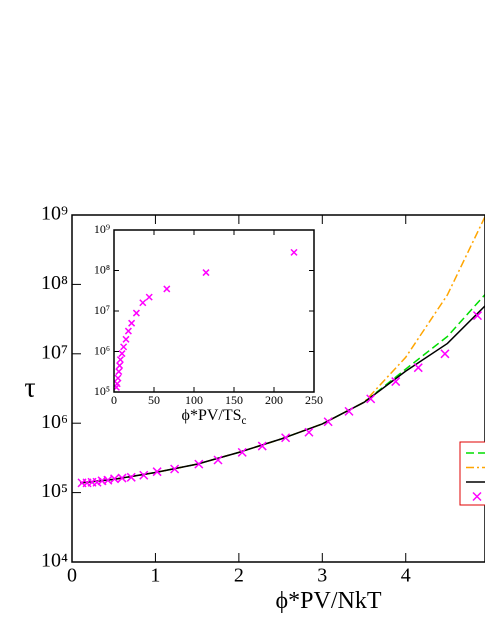 This screenshot has height=627, width=485. What do you see at coordinates (406, 576) in the screenshot?
I see `x-tick-label: 4` at bounding box center [406, 576].